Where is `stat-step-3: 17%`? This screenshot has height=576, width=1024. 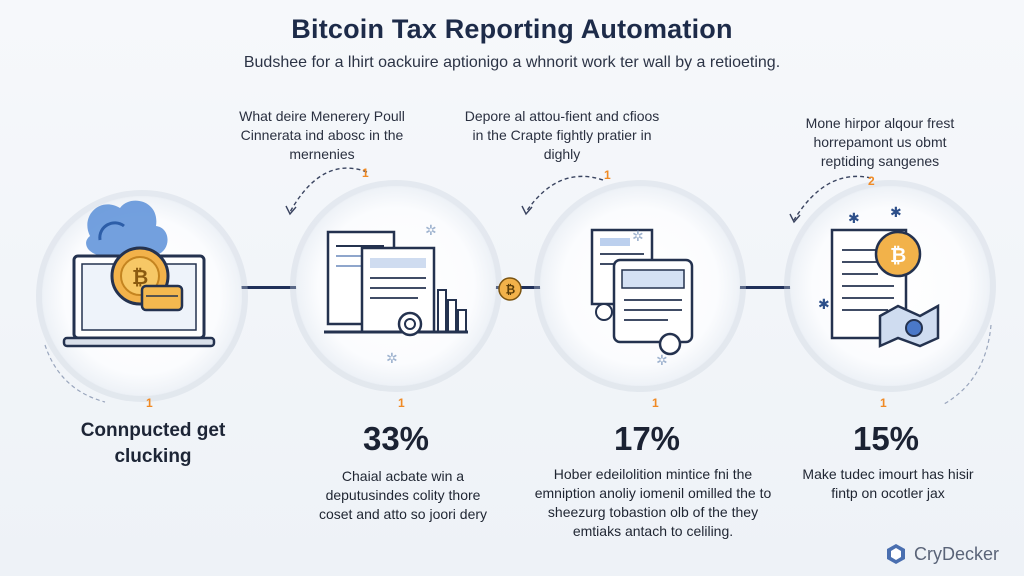
stat-step-3: 17% is located at coordinates (647, 438).